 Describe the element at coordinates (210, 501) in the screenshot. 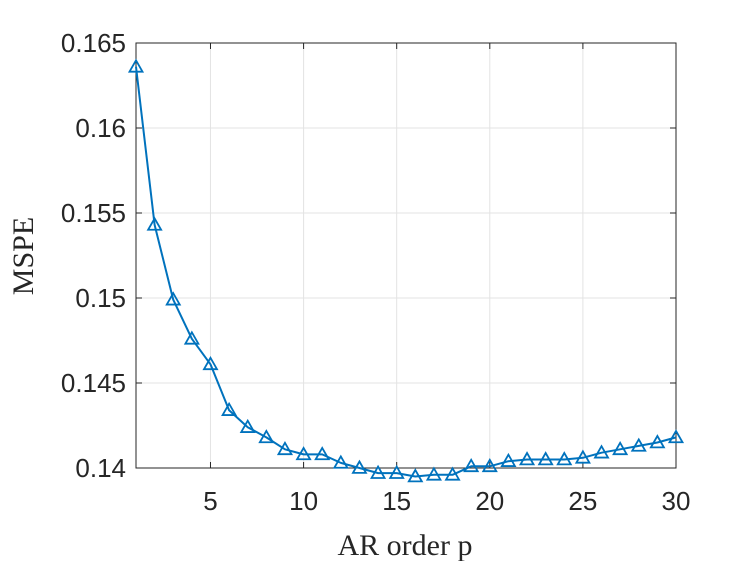

I see `x-tick-label: 5` at that location.